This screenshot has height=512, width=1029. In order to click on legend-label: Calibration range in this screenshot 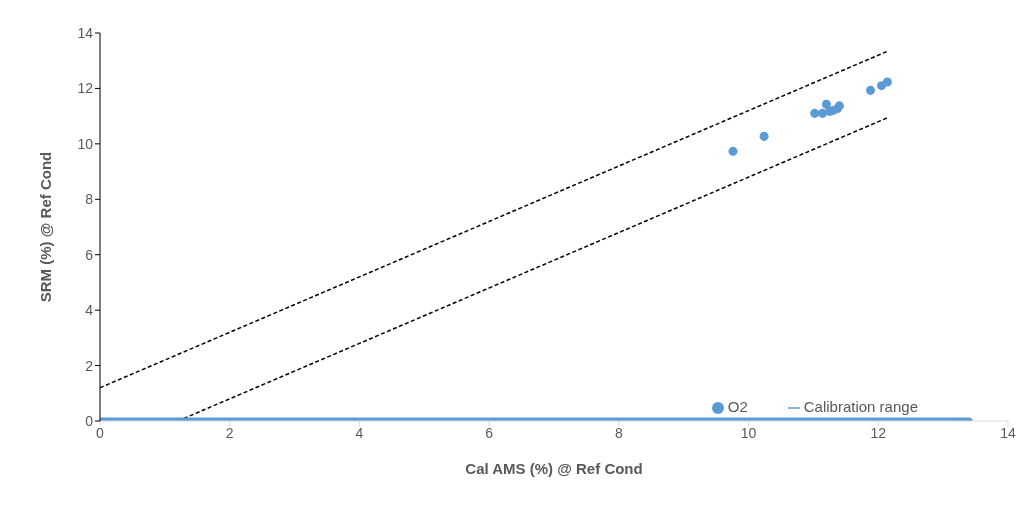, I will do `click(860, 406)`.